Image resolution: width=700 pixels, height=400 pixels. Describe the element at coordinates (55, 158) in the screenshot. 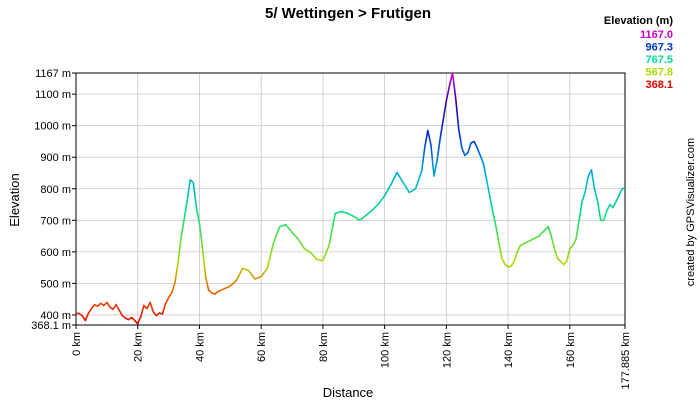

I see `y-tick-label: 900 m` at that location.